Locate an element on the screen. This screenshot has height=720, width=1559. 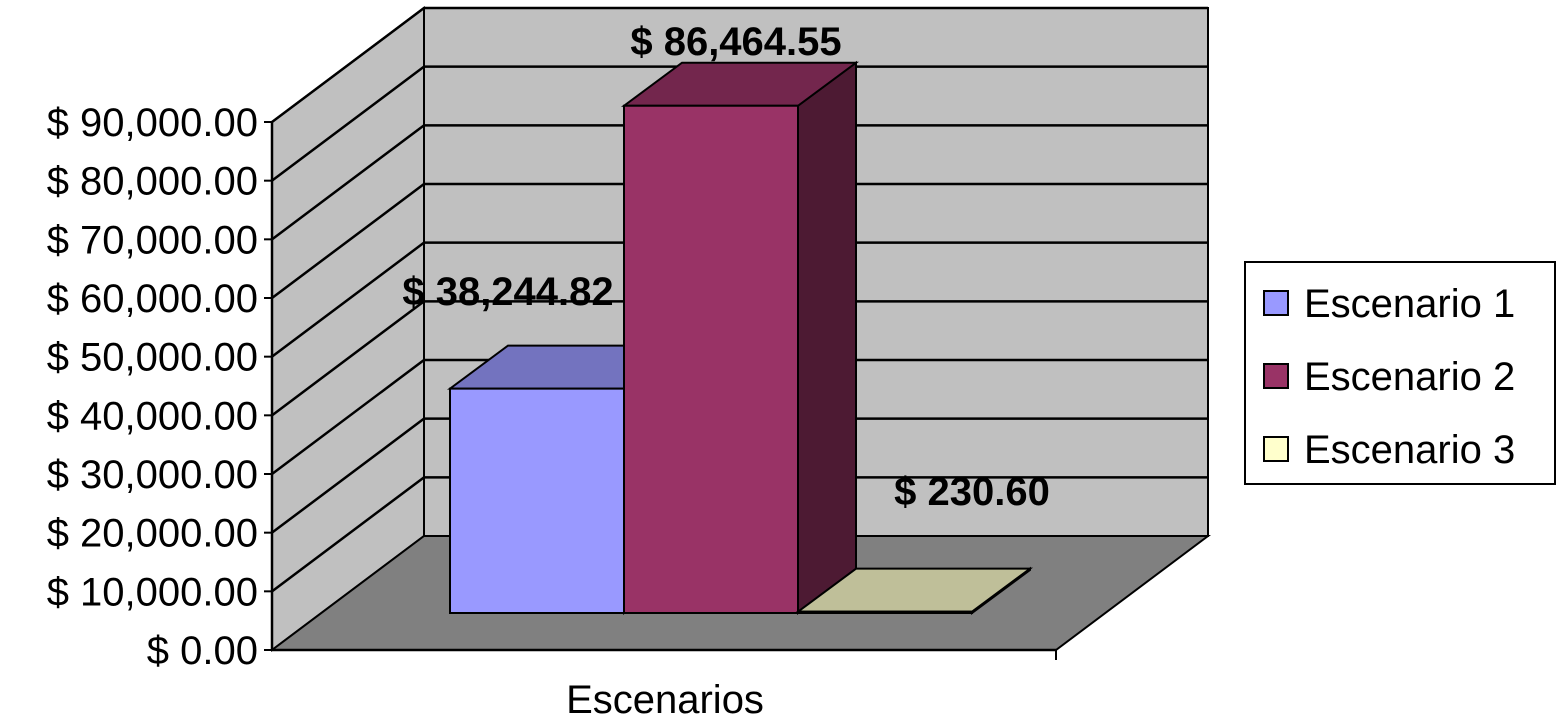
y-tick-label: $ 40,000.00 is located at coordinates (152, 416).